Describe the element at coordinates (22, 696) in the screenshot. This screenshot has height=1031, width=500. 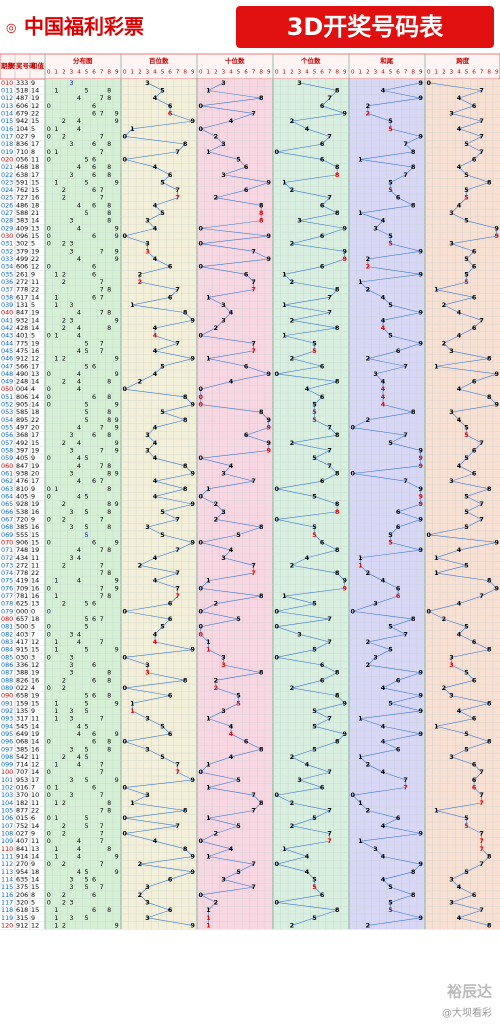
I see `draw-number: 658` at that location.